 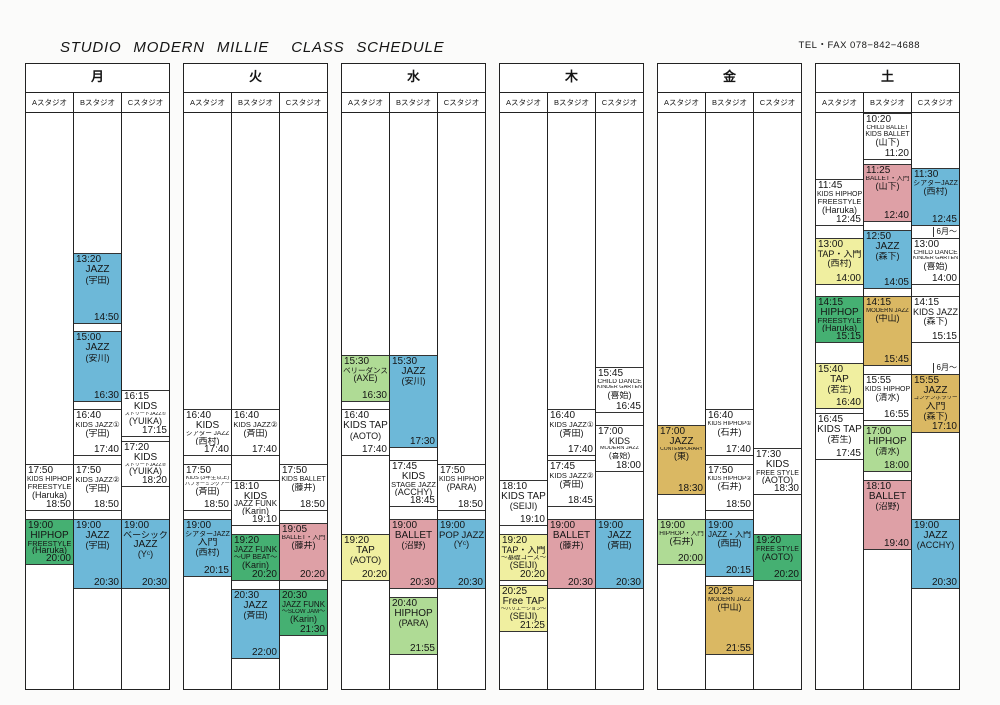 I want to click on class-end-time: 22:00, so click(x=264, y=652).